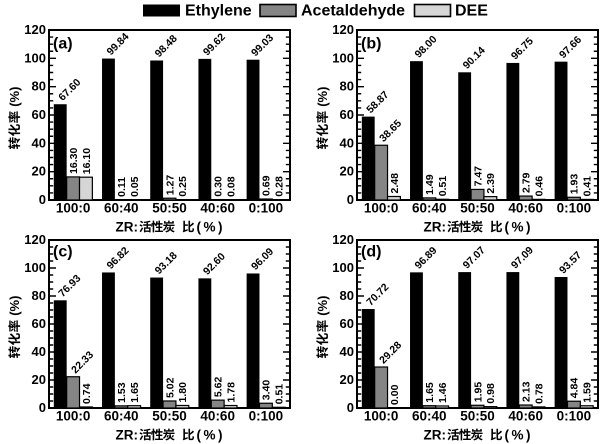 This screenshot has width=600, height=444. Describe the element at coordinates (122, 392) in the screenshot. I see `svg-text: 1.53` at that location.